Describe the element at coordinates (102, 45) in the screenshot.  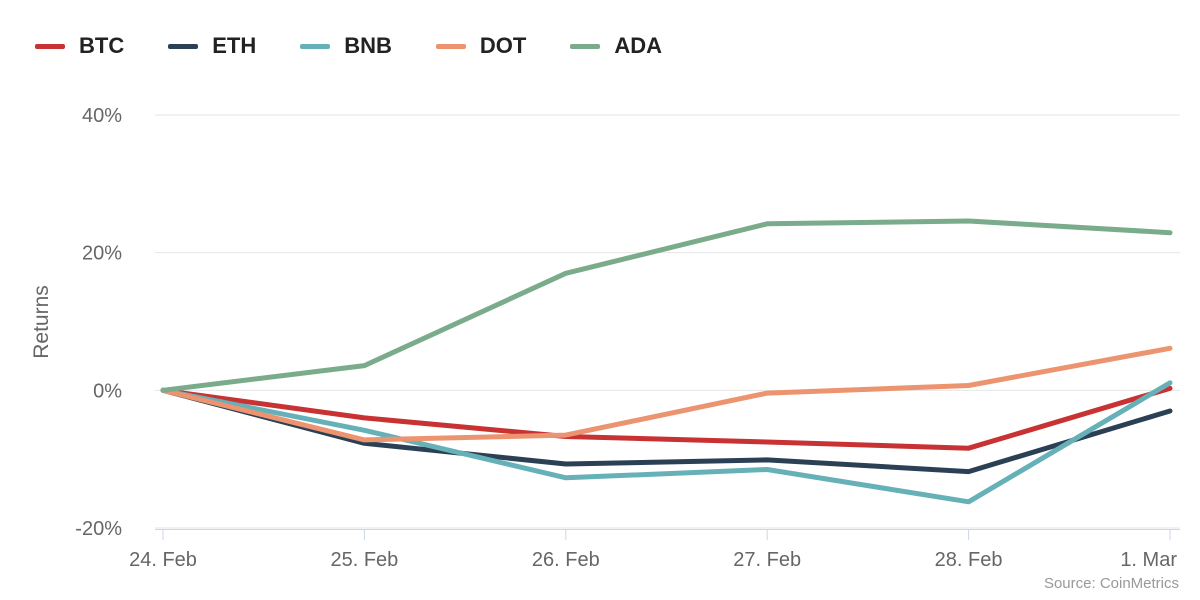
I see `legend-label-btc: BTC` at that location.